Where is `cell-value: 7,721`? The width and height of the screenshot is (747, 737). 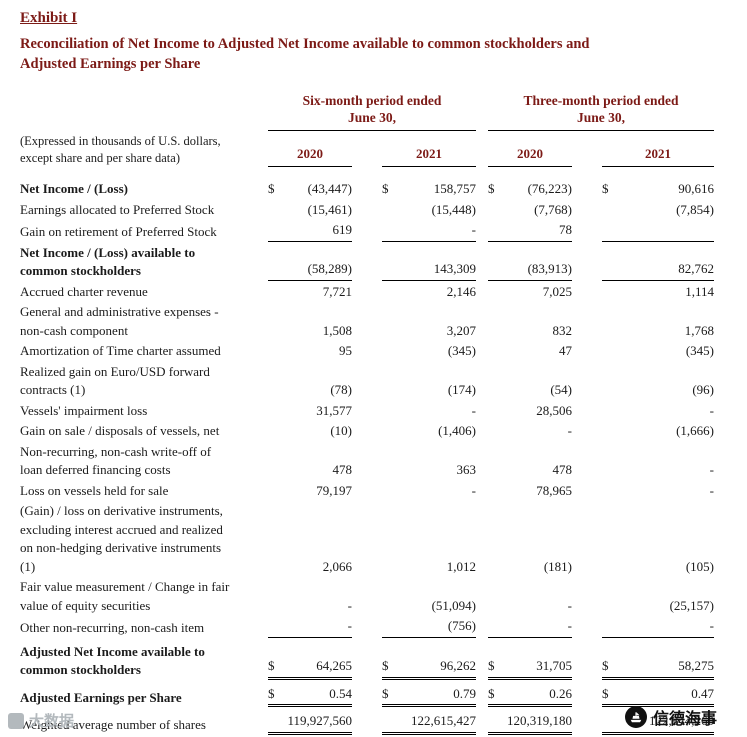
cell-value: 7,721 is located at coordinates (337, 291).